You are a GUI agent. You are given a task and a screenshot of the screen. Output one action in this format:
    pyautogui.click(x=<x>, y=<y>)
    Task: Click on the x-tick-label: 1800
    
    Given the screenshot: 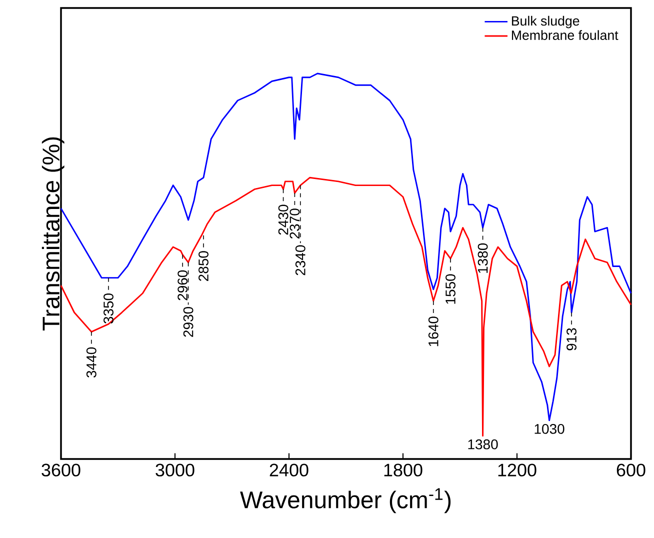 What is the action you would take?
    pyautogui.click(x=403, y=470)
    